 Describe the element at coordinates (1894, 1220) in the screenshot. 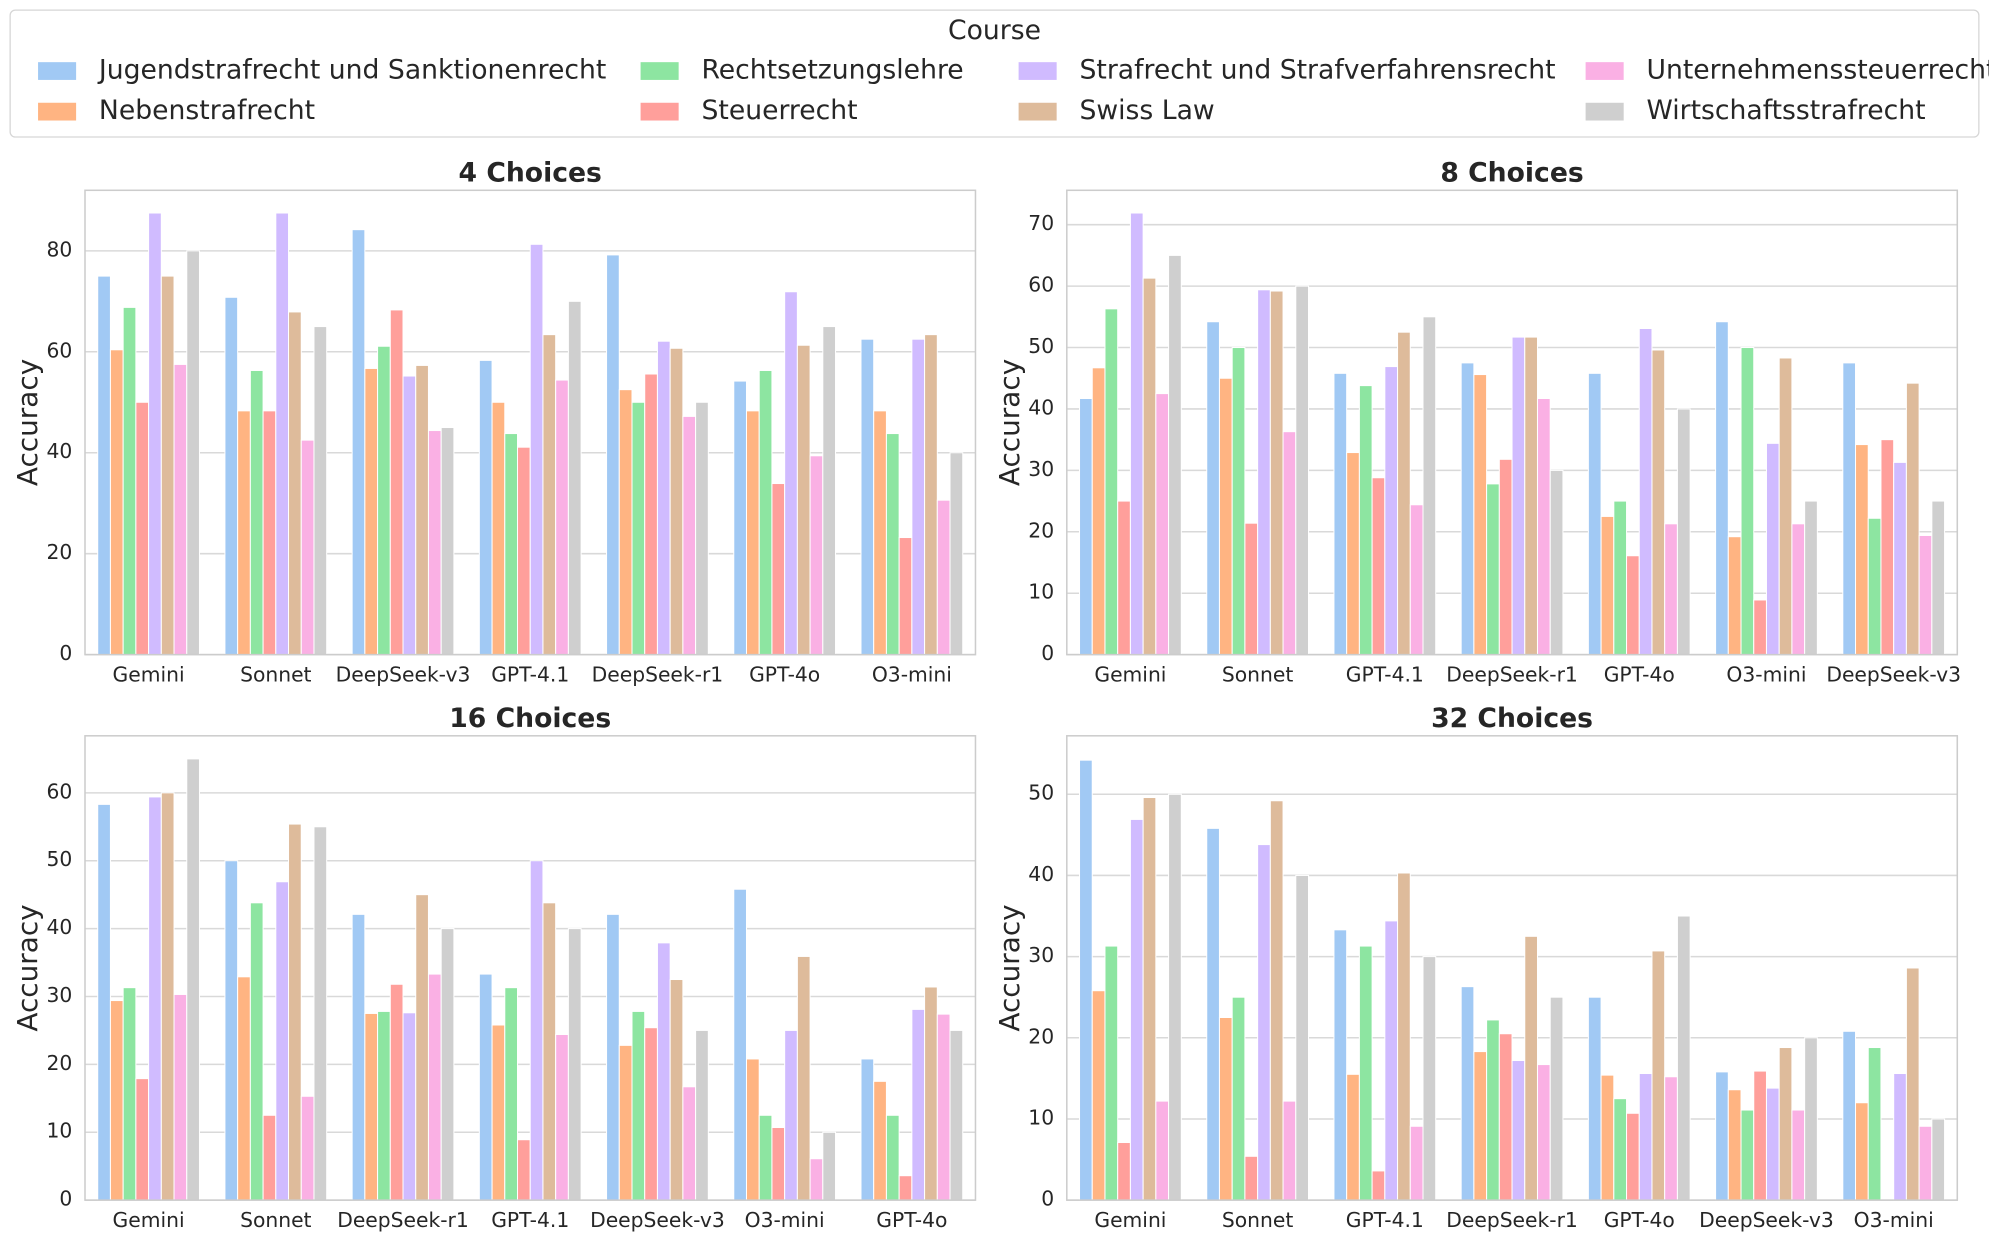

I see `x-tick-label: O3-mini` at that location.